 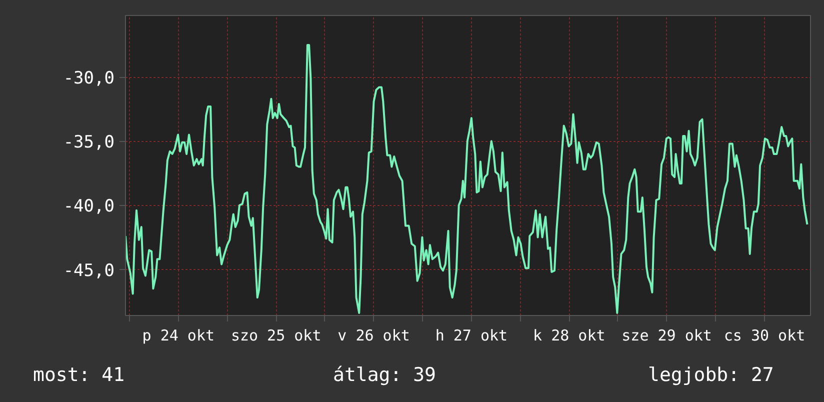 What do you see at coordinates (89, 270) in the screenshot?
I see `y-tick-label: -45,0` at bounding box center [89, 270].